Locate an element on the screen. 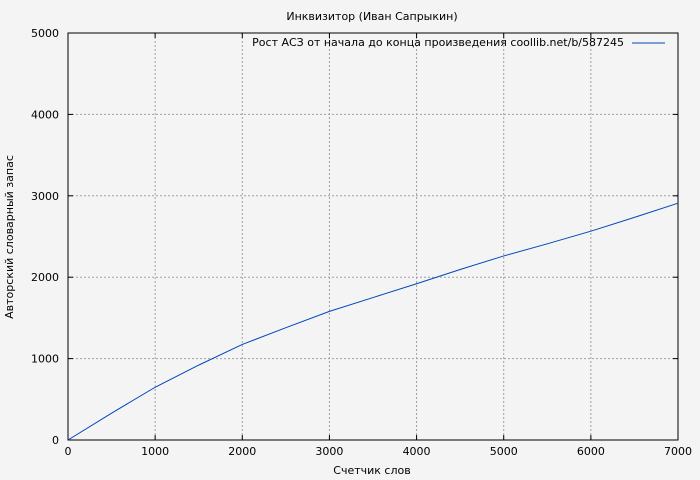 Image resolution: width=700 pixels, height=480 pixels. y-axis-label: Авторский словарный запас is located at coordinates (9, 237).